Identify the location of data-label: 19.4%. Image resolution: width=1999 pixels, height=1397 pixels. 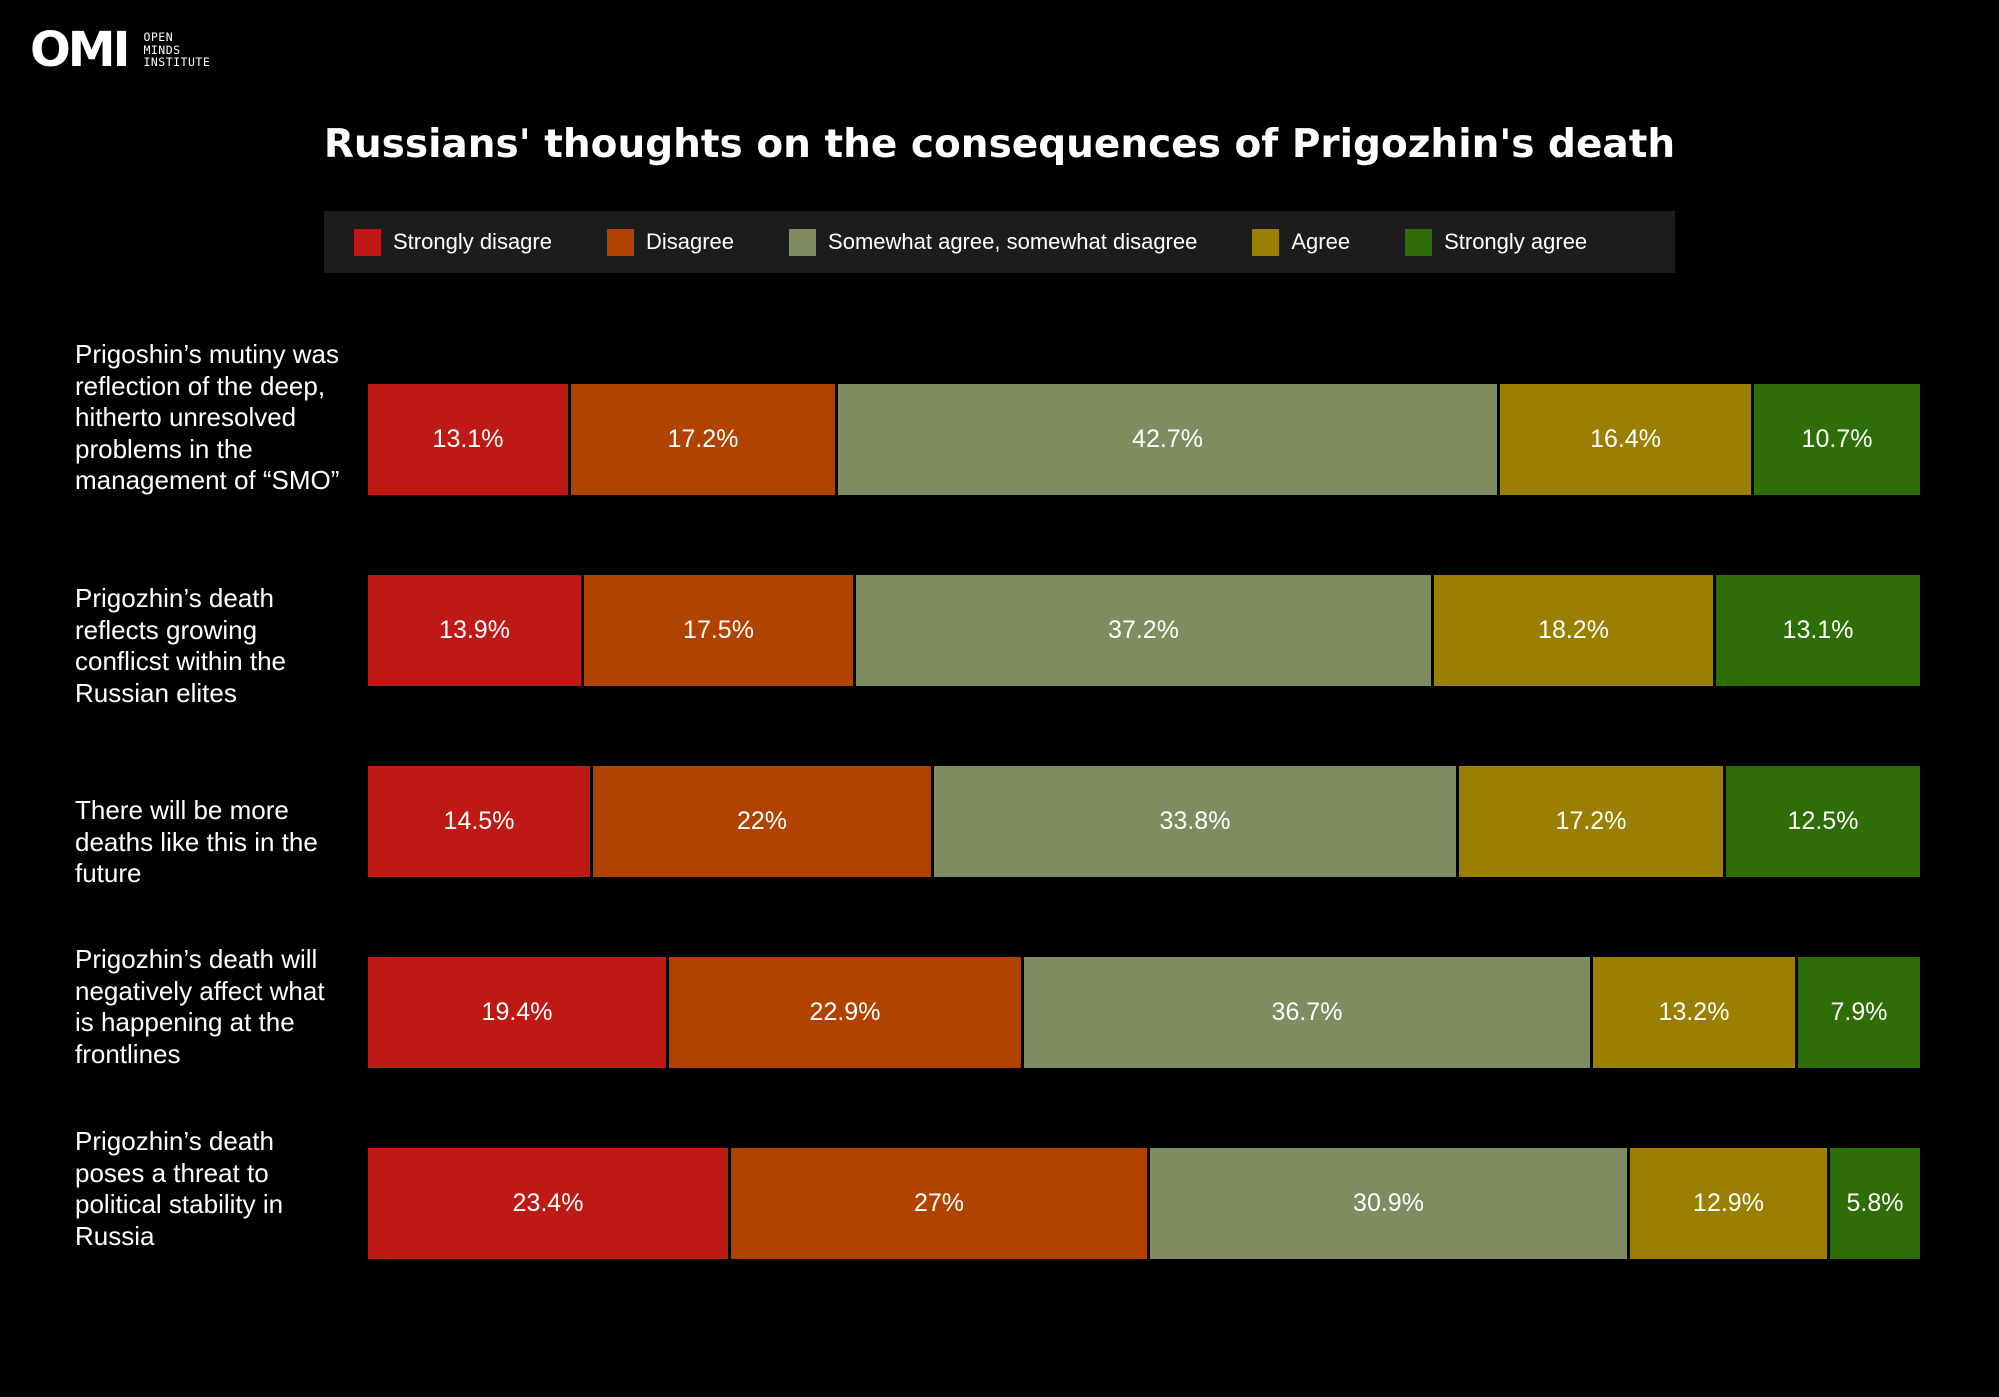
(517, 1012).